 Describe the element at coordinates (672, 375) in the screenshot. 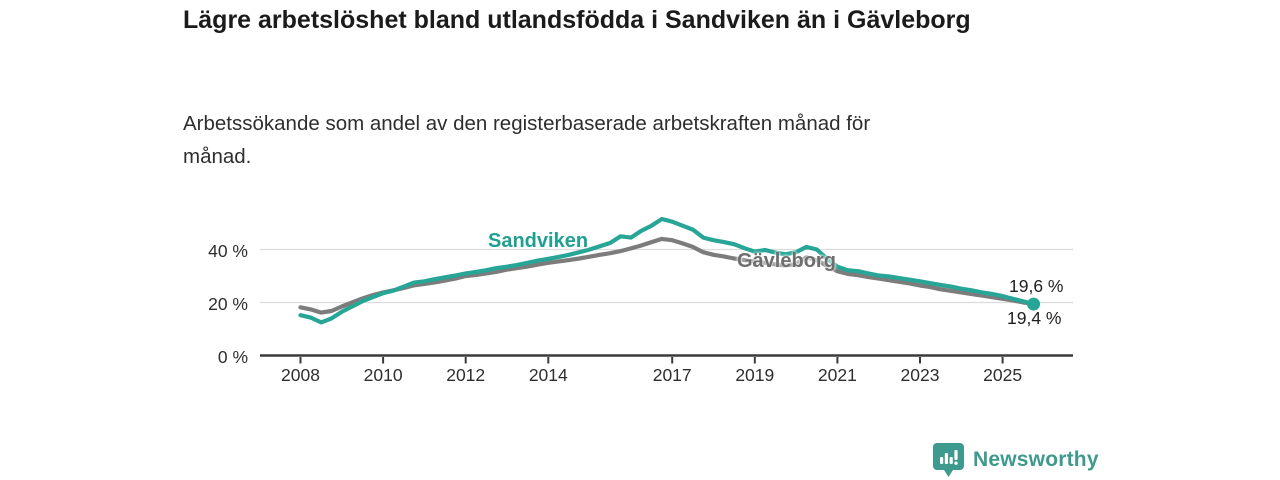

I see `x-tick-label: 2017` at that location.